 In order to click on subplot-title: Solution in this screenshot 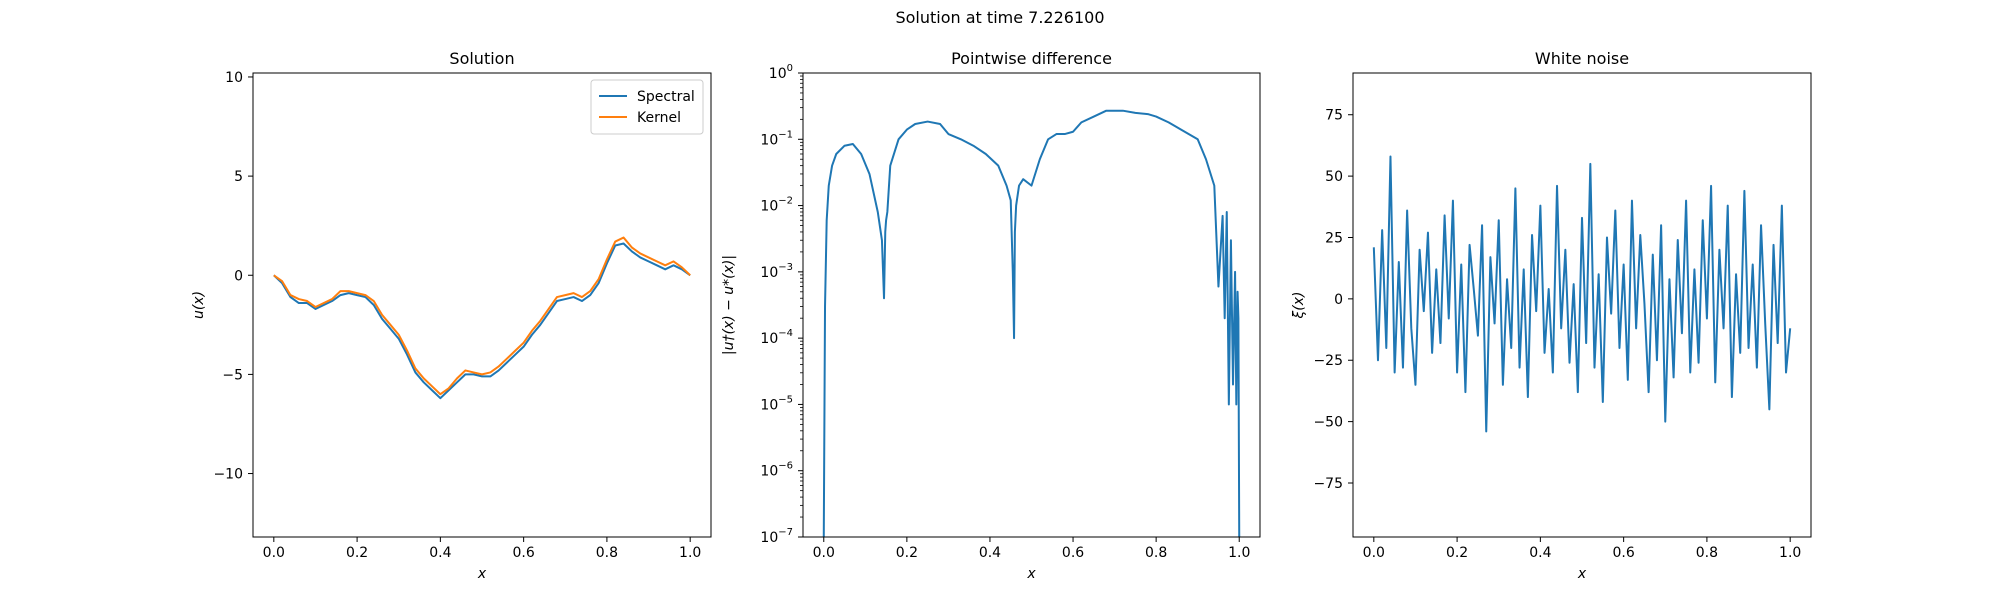, I will do `click(481, 58)`.